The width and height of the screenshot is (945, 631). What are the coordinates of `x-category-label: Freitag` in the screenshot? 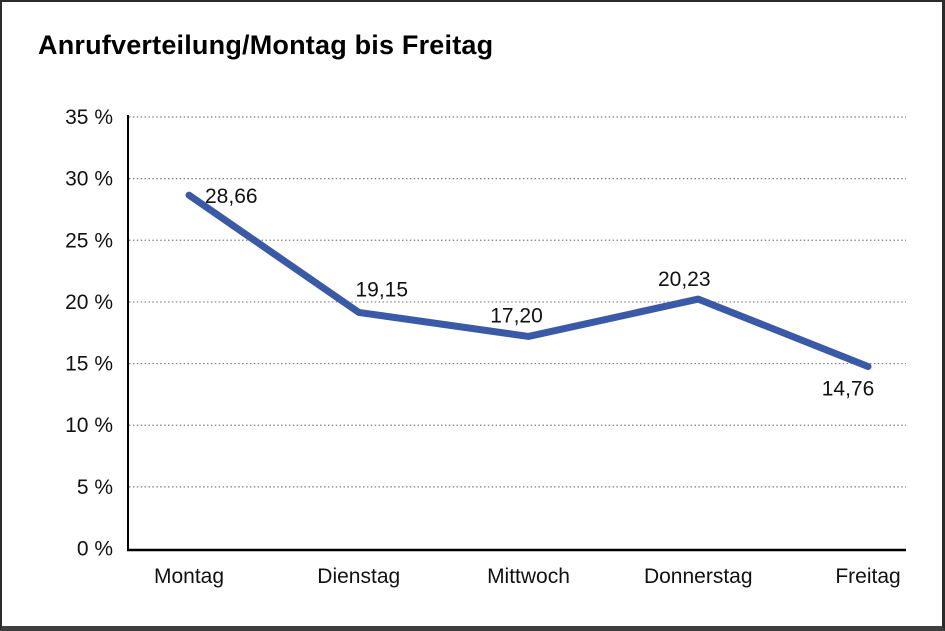 It's located at (867, 576).